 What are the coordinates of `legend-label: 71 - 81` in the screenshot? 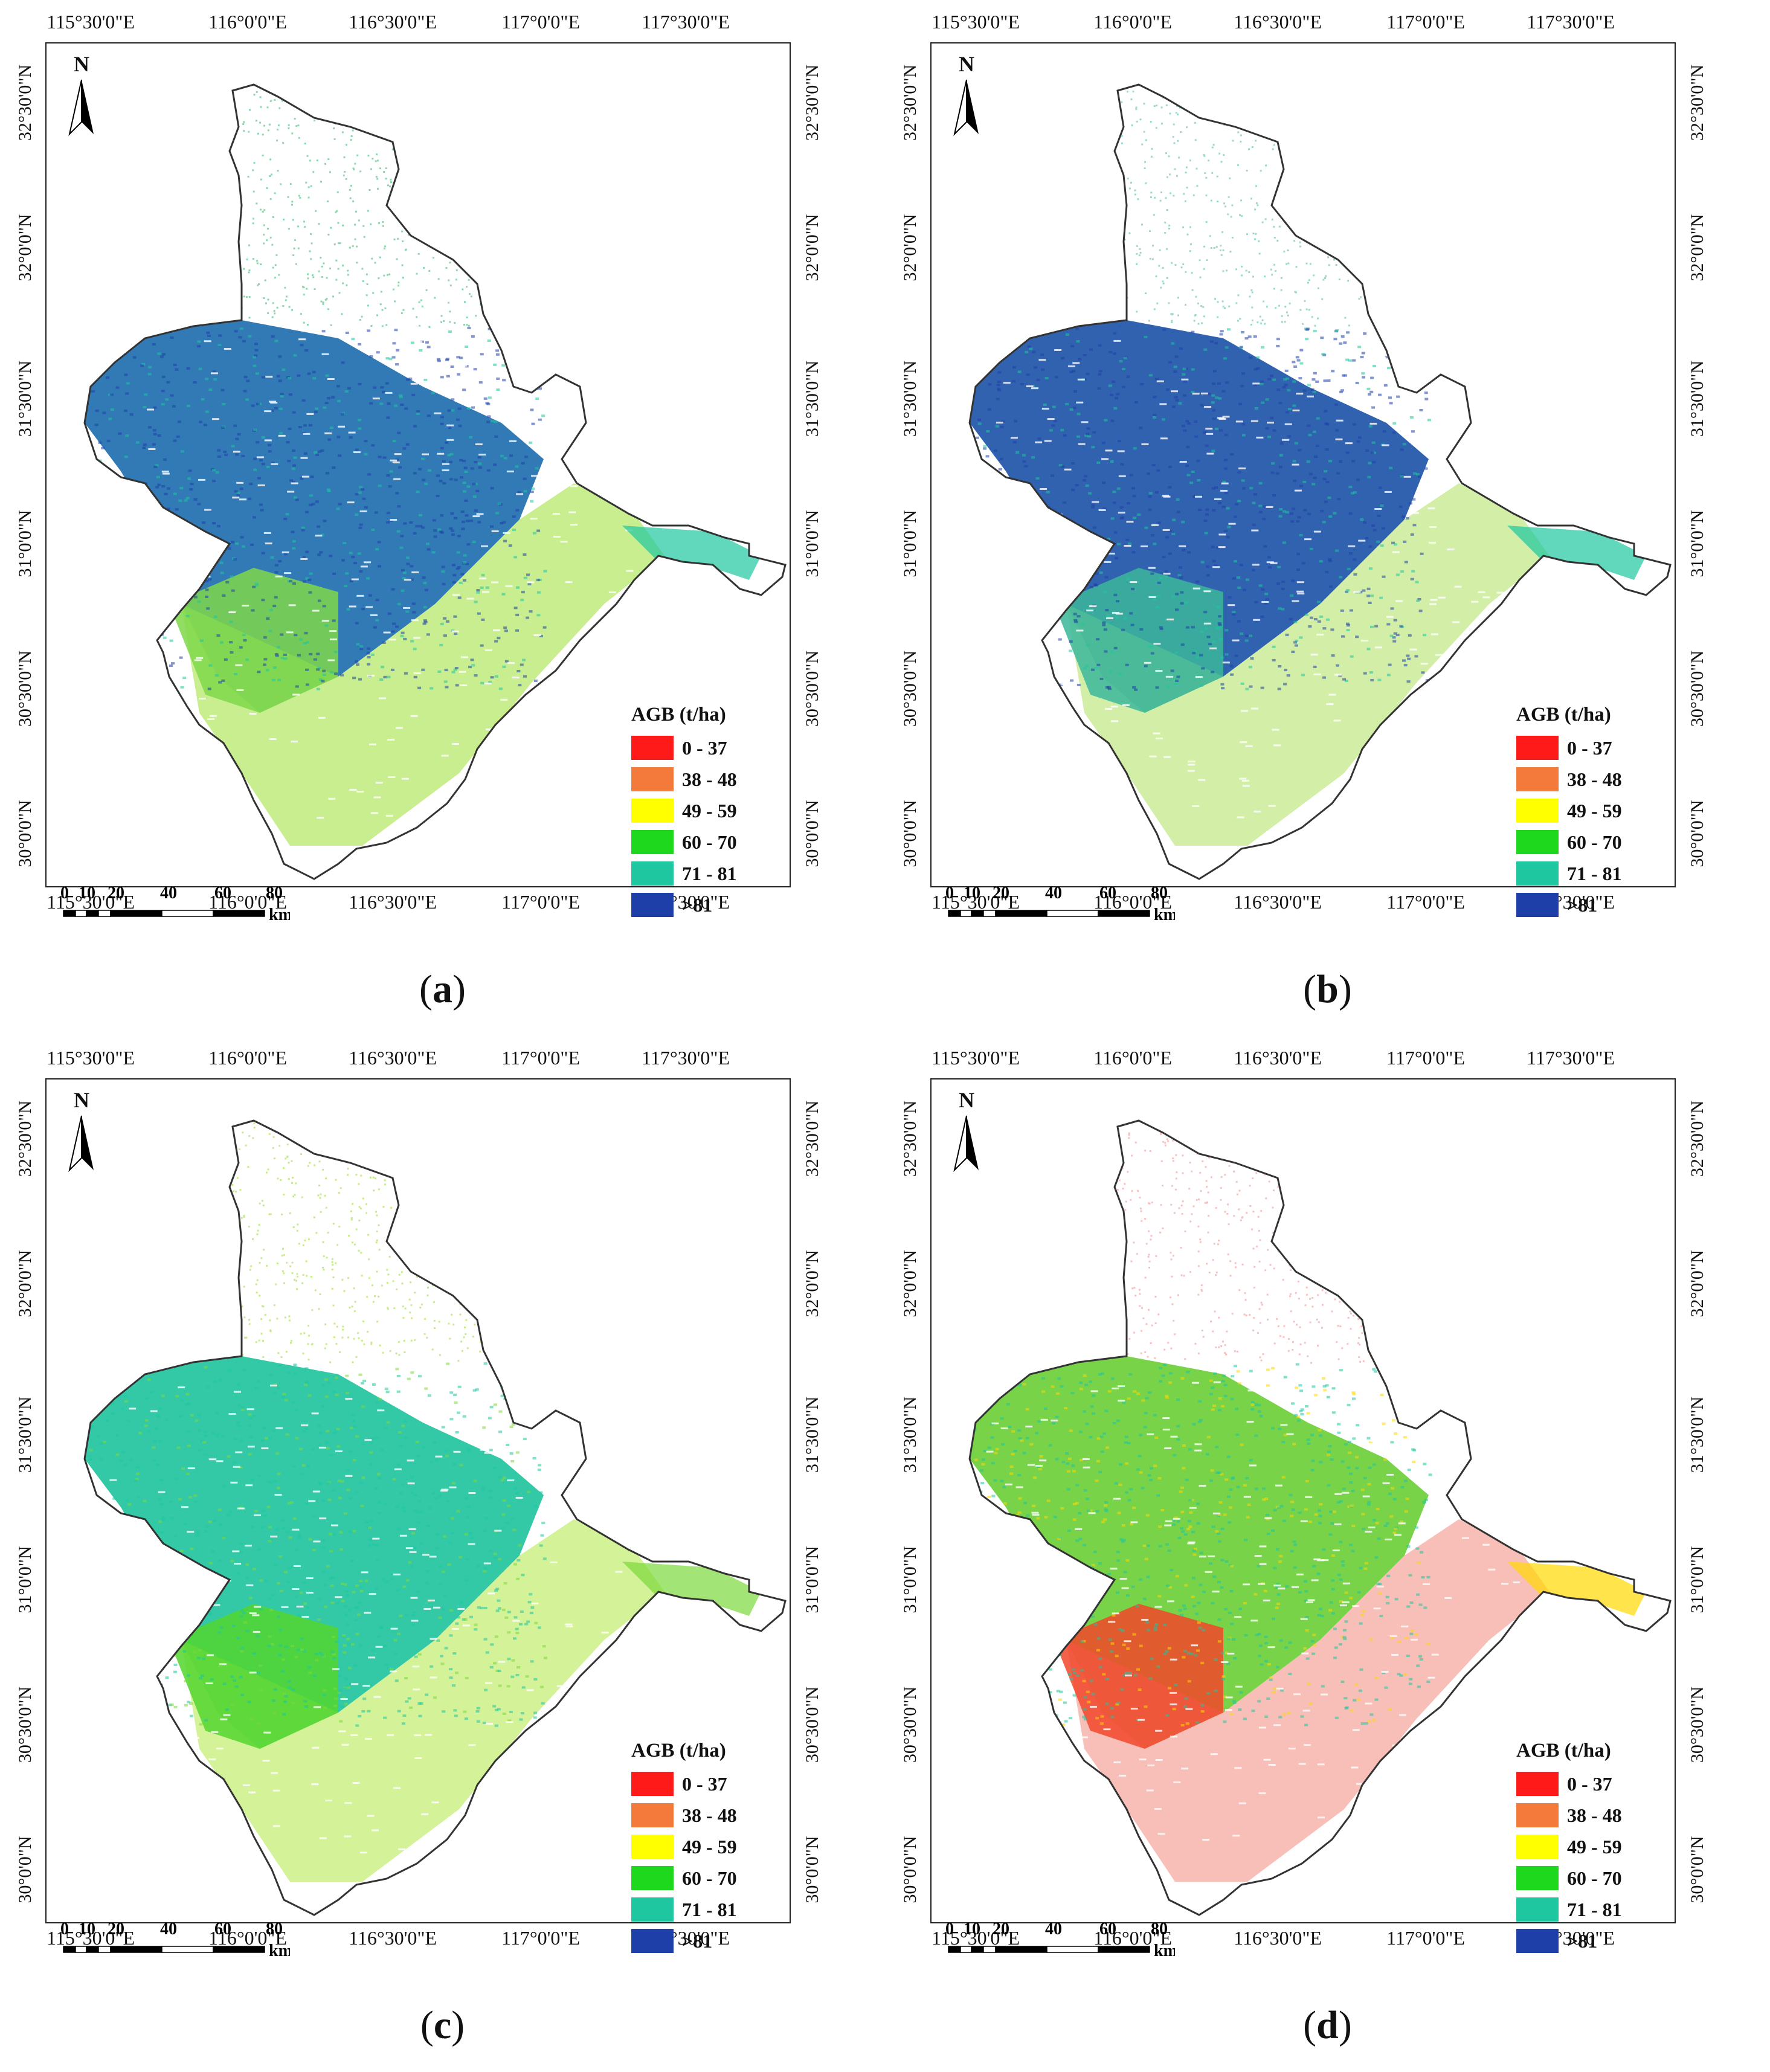 It's located at (1594, 873).